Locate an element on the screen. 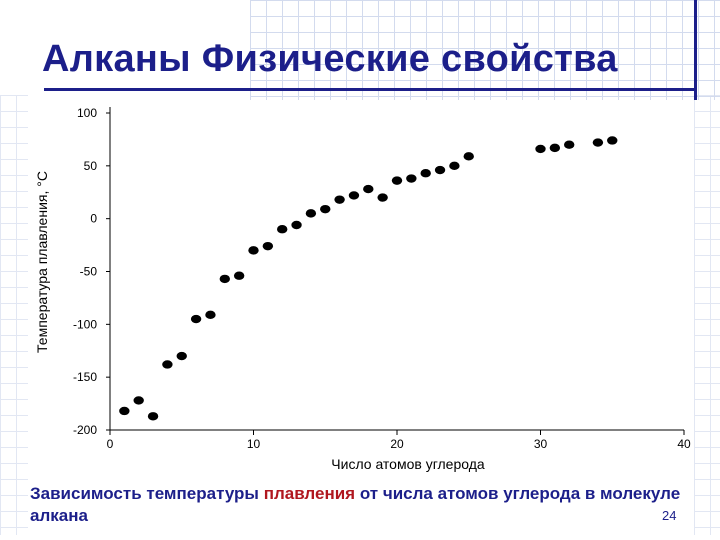  y-tick-label: 50 is located at coordinates (91, 166).